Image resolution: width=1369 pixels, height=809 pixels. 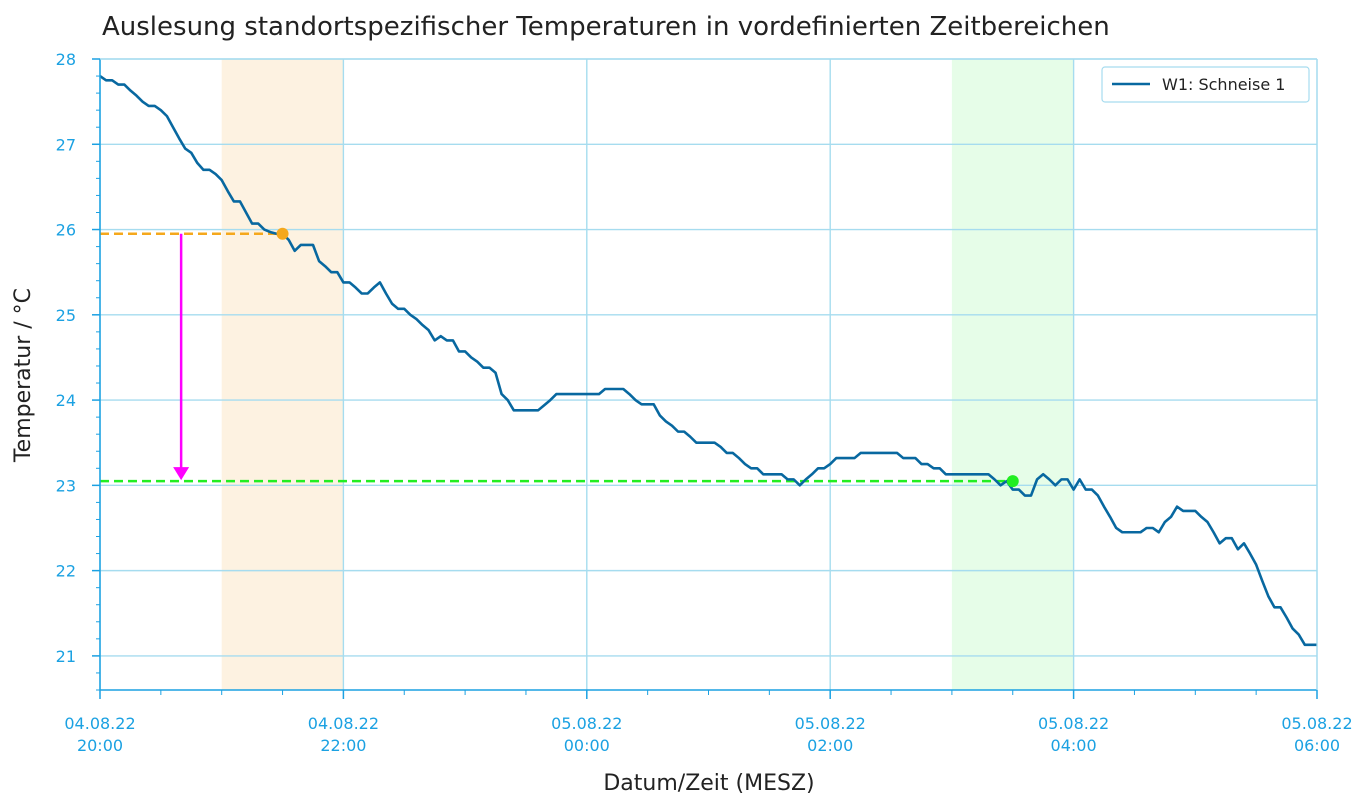 I want to click on x-tick-time-2: 00:00, so click(x=587, y=745).